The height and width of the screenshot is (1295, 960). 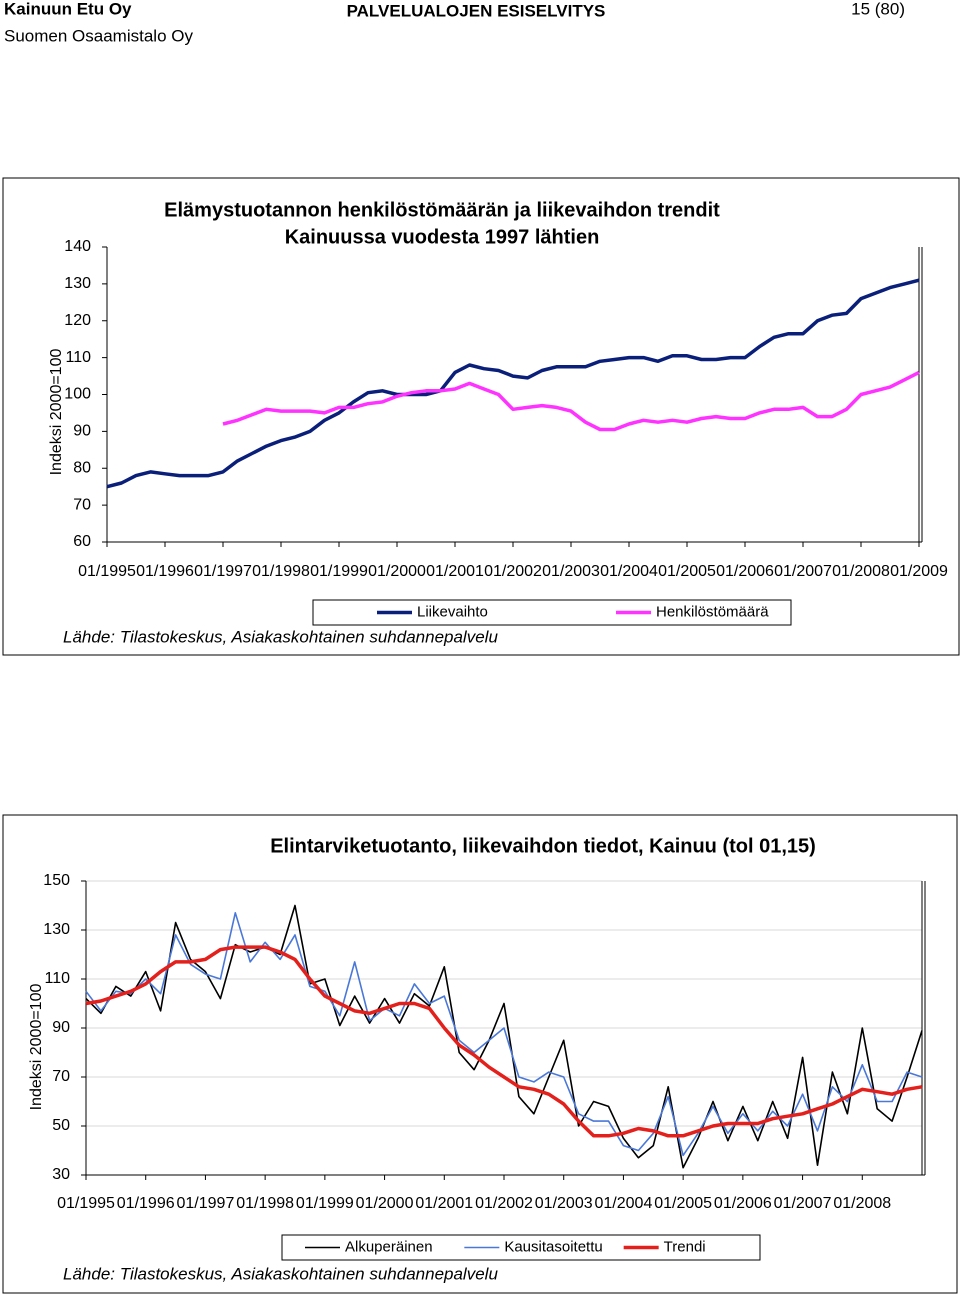 What do you see at coordinates (82, 541) in the screenshot?
I see `y-tick-label: 60` at bounding box center [82, 541].